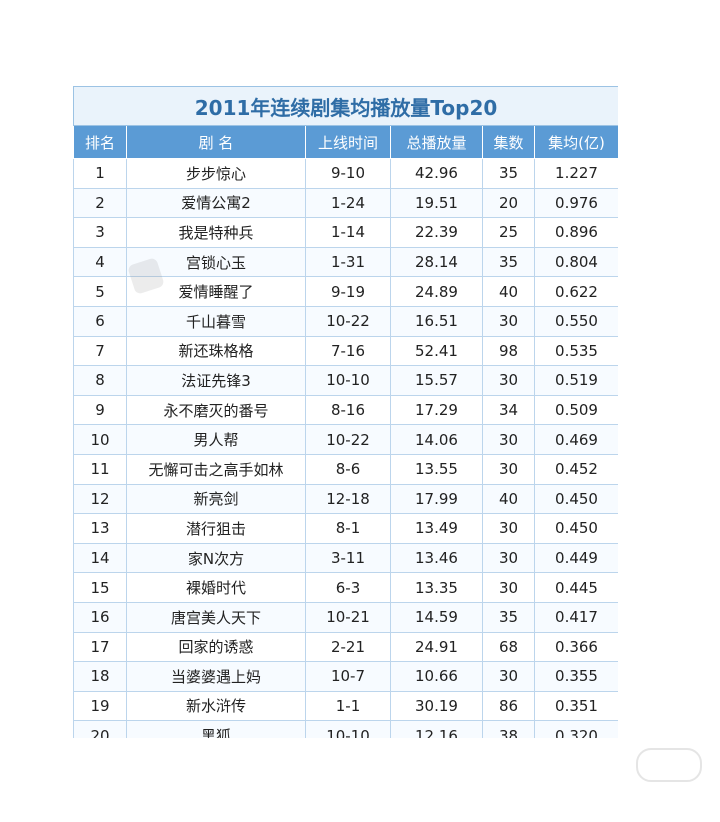  I want to click on cell-total-views: 13.35, so click(436, 587).